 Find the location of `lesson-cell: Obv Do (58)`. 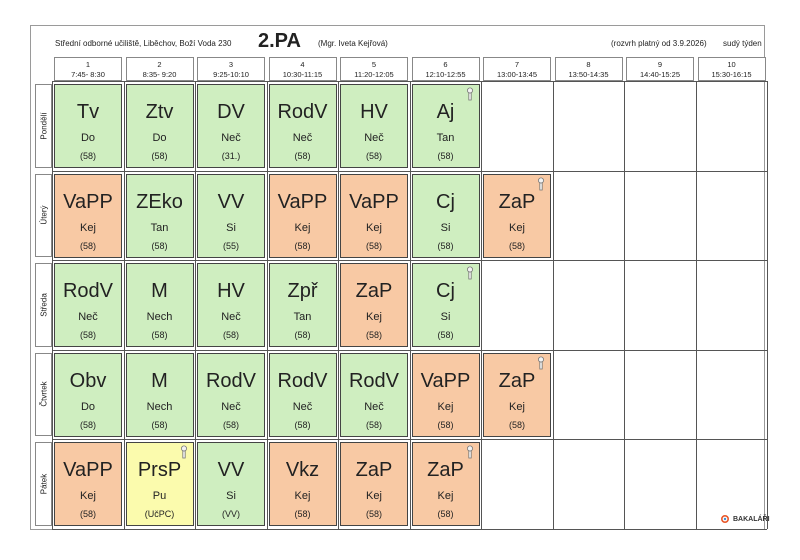

lesson-cell: Obv Do (58) is located at coordinates (88, 394).